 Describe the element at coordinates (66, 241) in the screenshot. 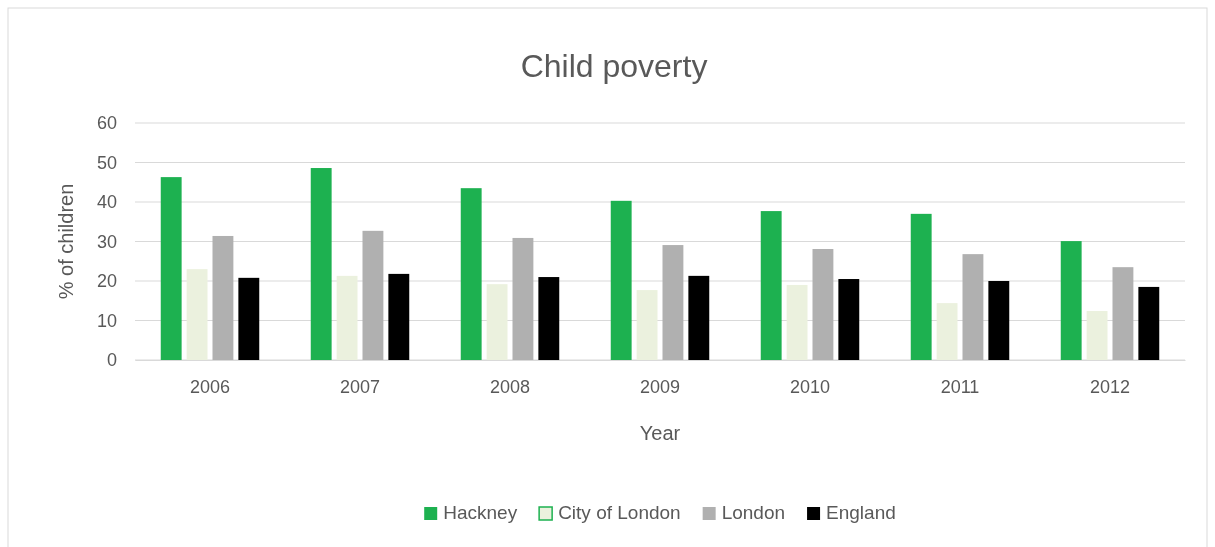

I see `y-axis-title: % of children` at that location.